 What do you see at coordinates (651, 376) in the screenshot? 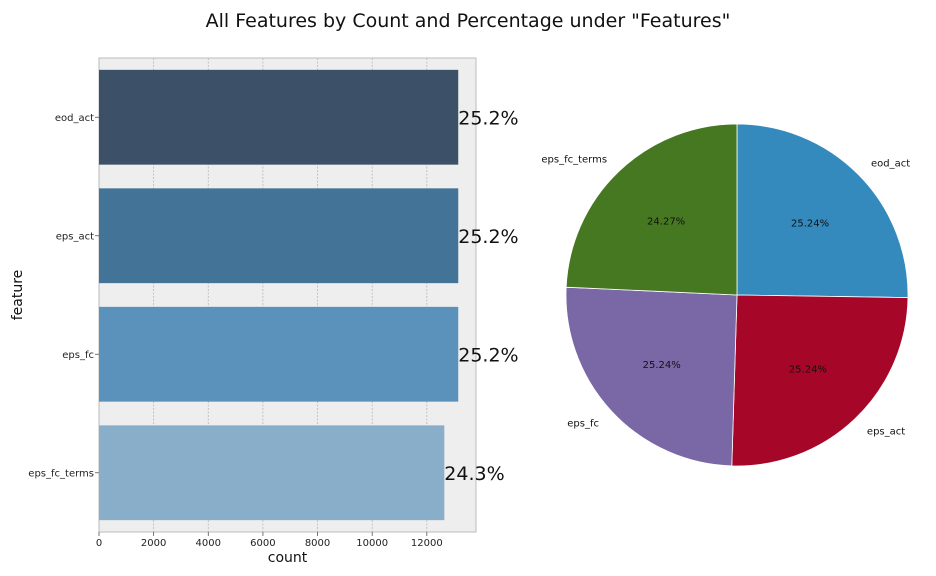
I see `pie-slice-eps_fc` at bounding box center [651, 376].